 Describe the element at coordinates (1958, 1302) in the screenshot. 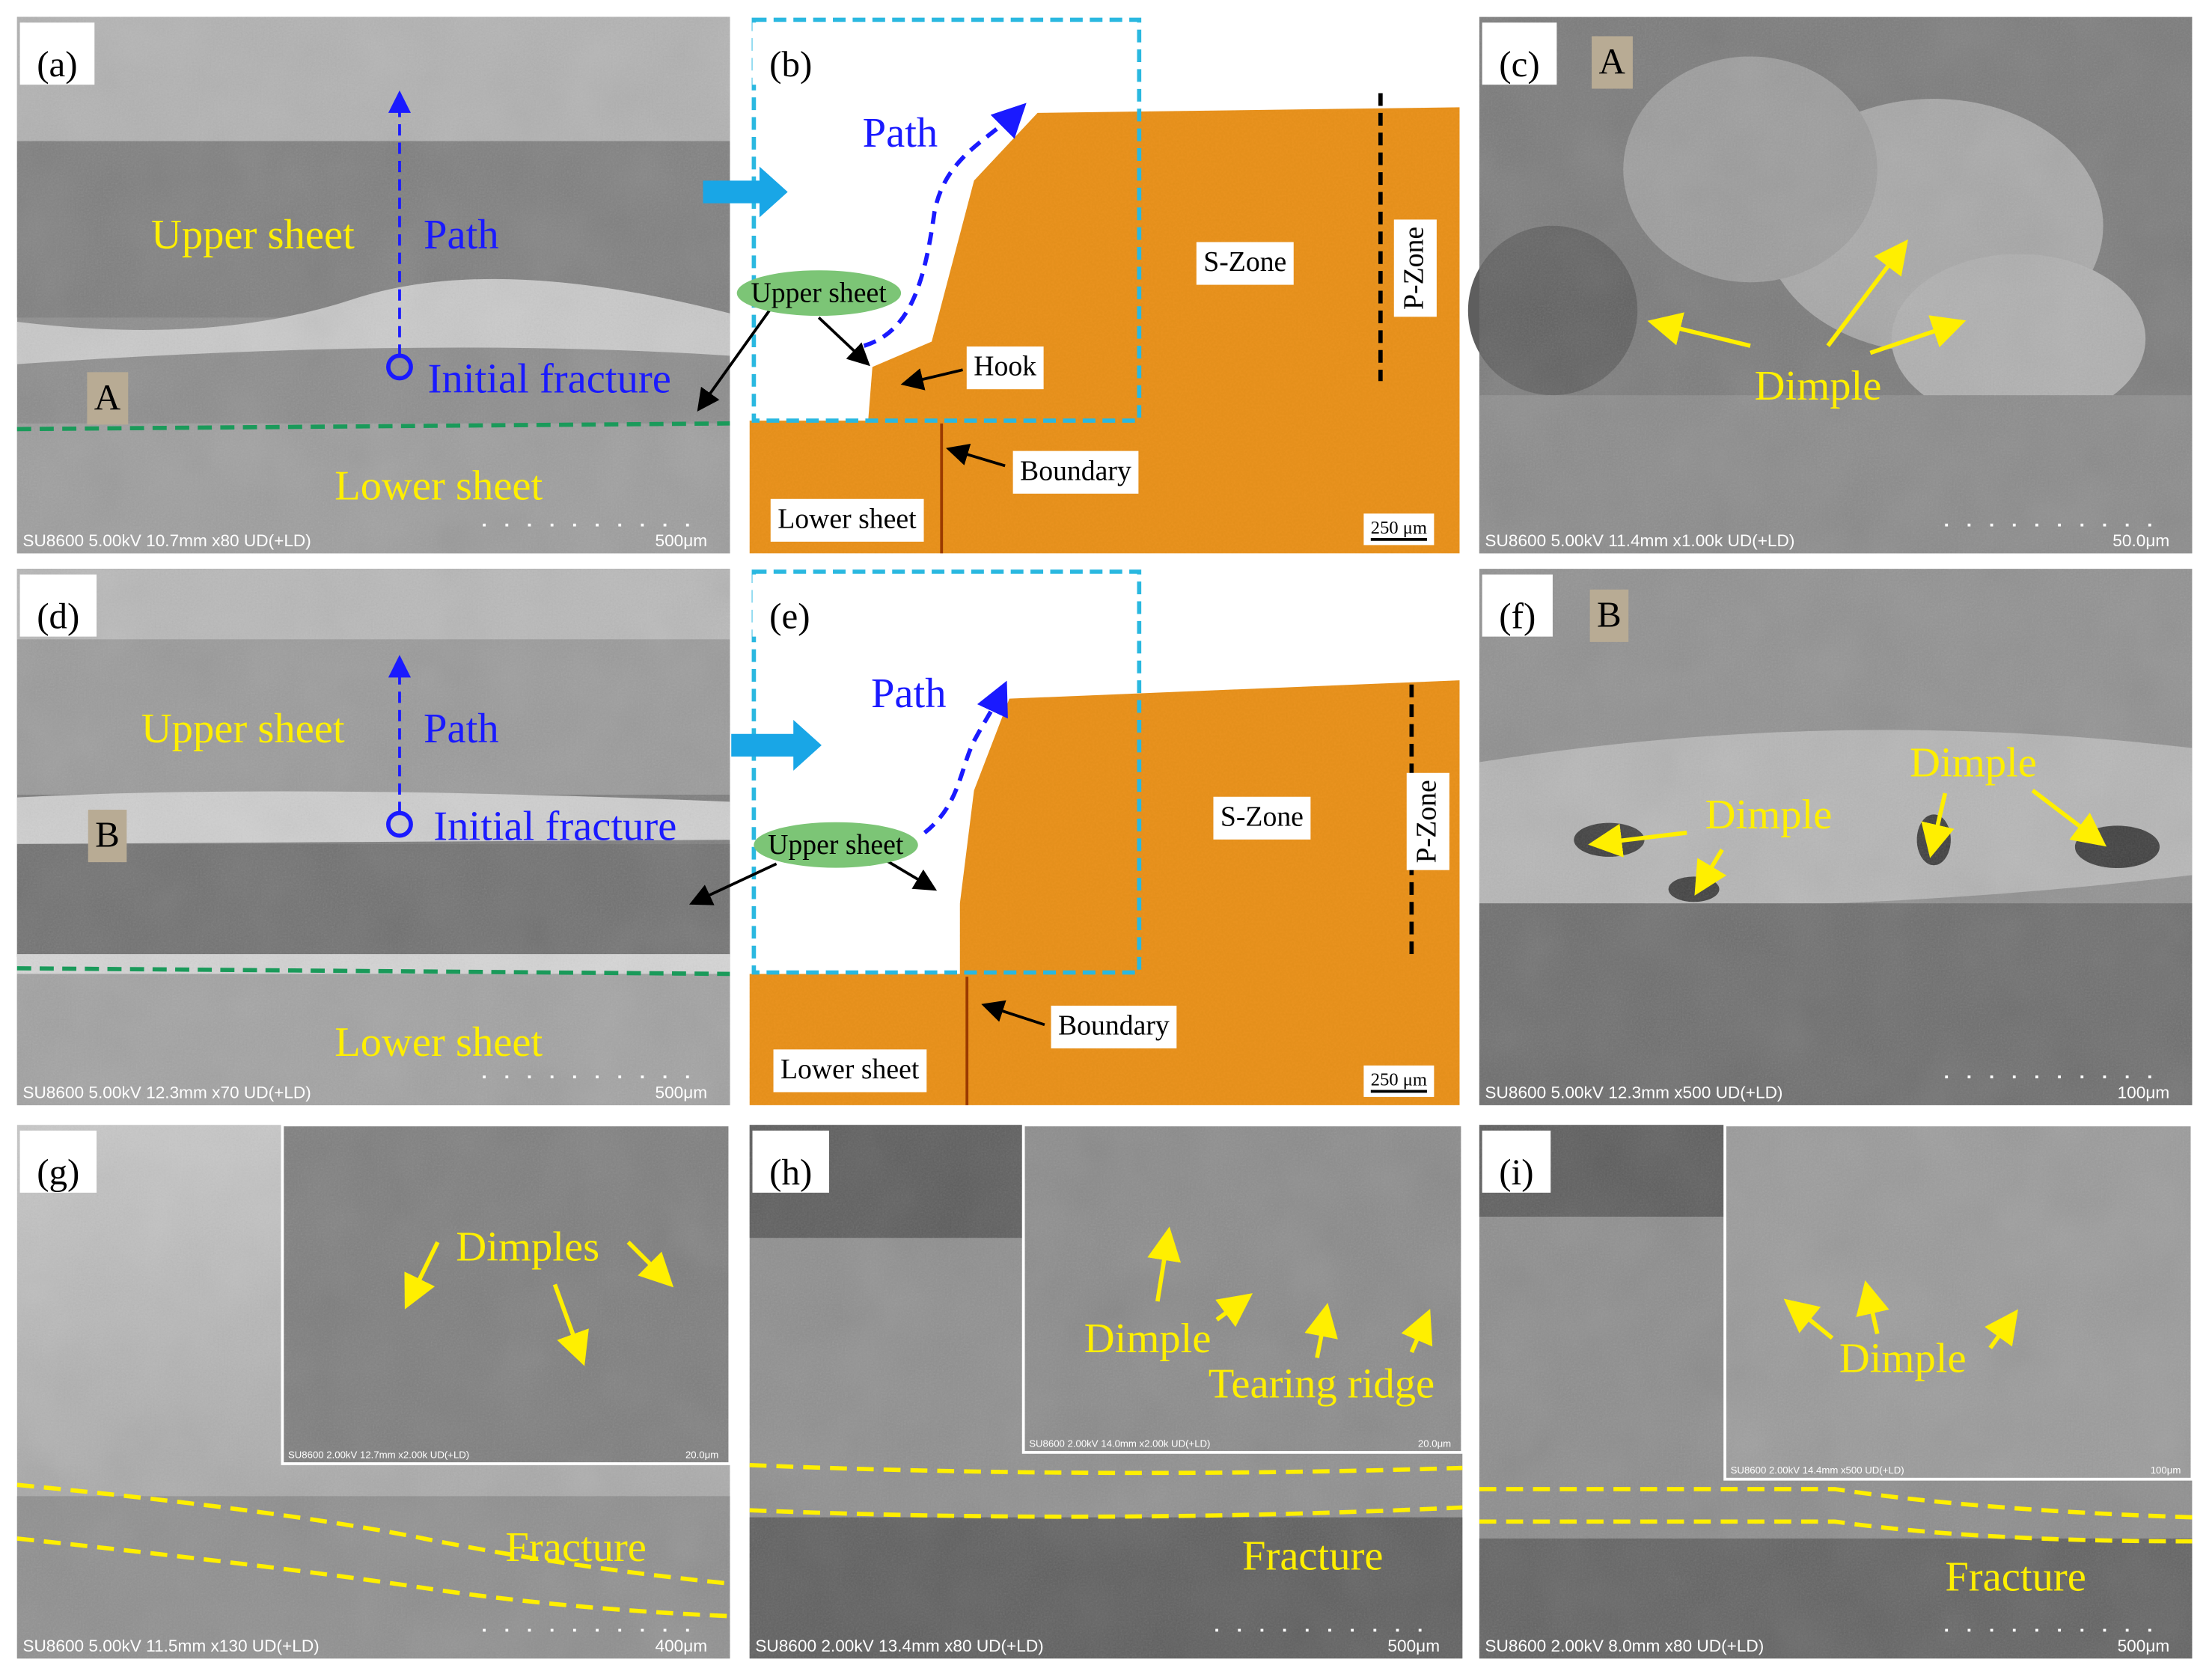

I see `inset-frame` at that location.